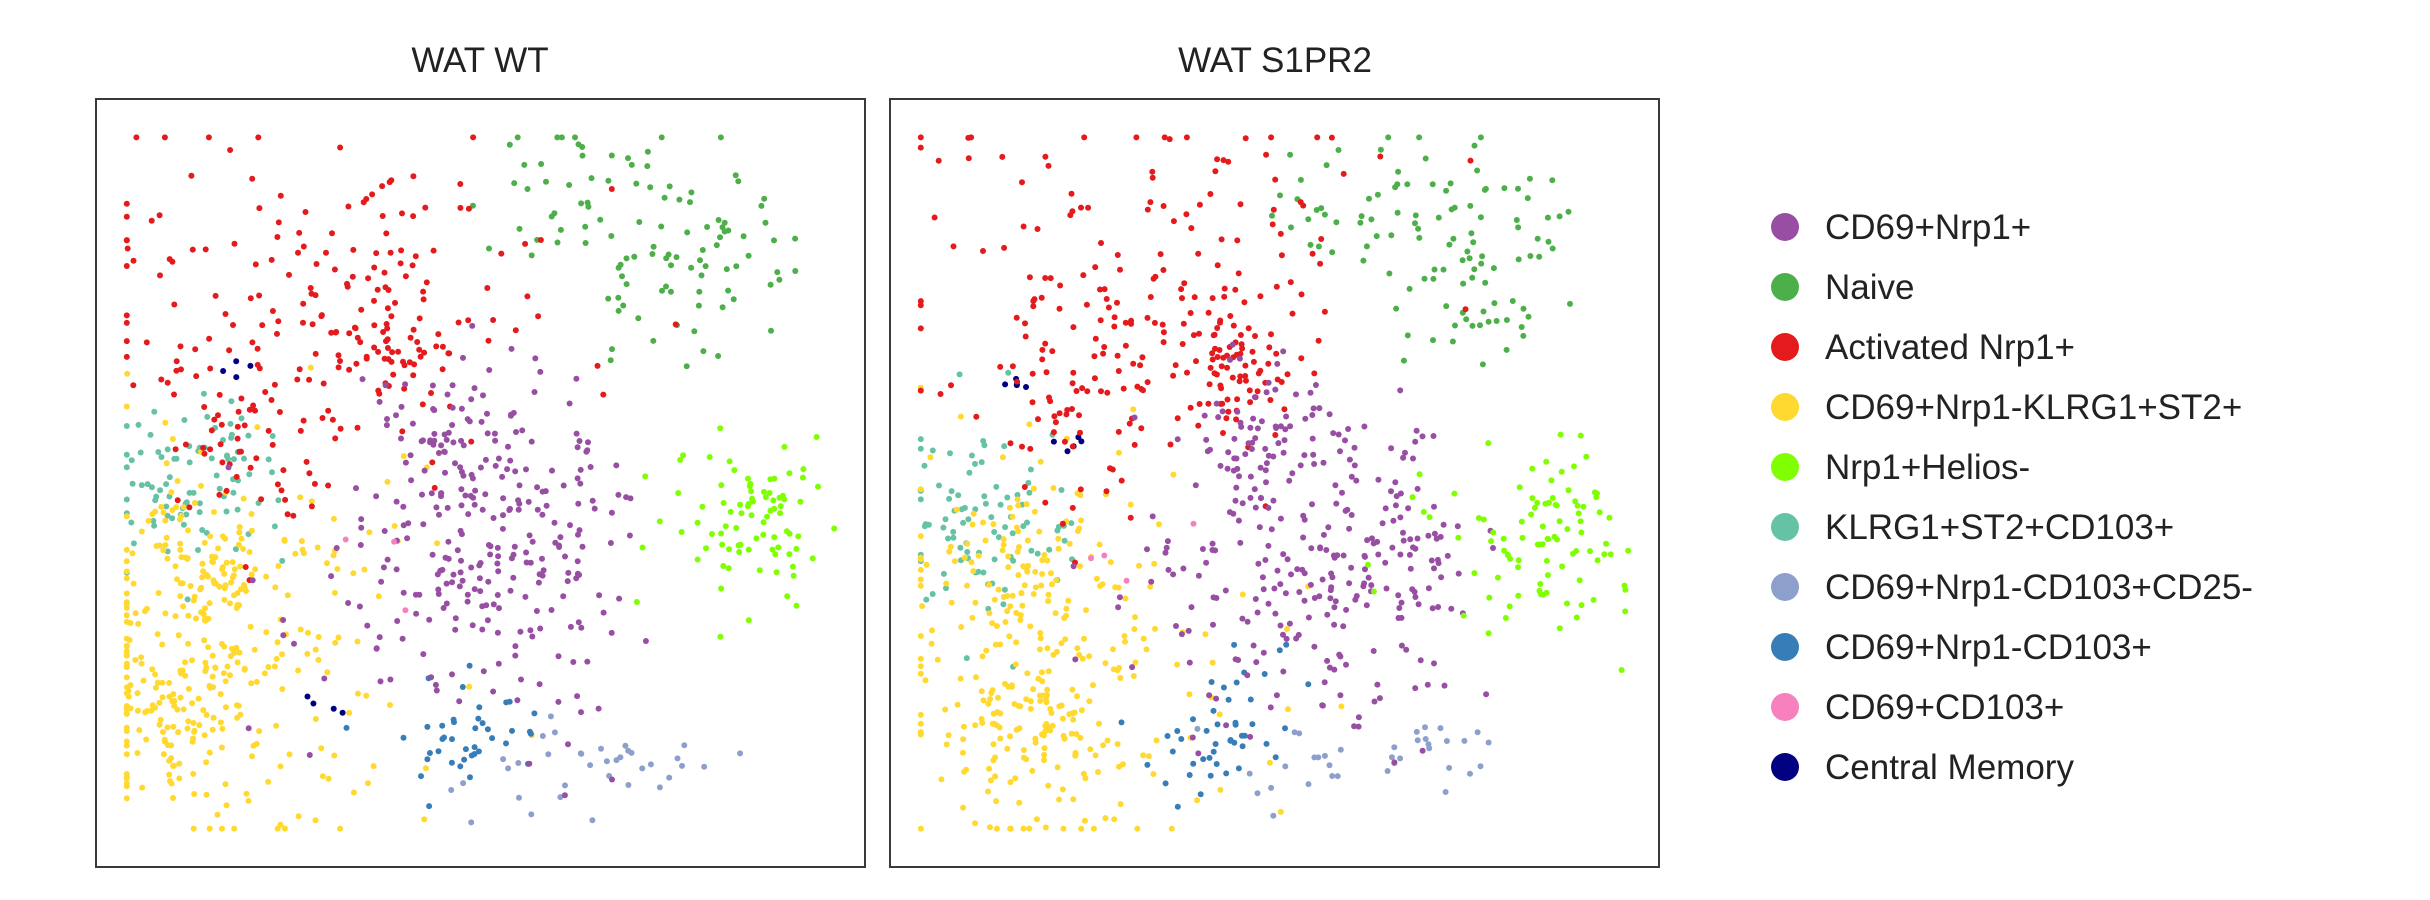 This screenshot has width=2430, height=900. What do you see at coordinates (1193, 523) in the screenshot?
I see `point-cd69poscd103pos` at bounding box center [1193, 523].